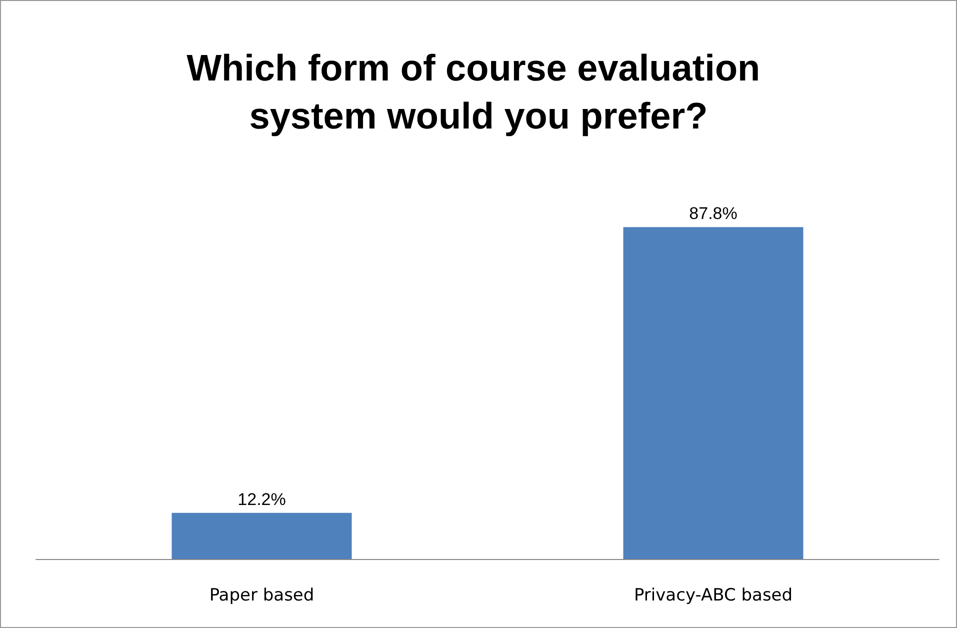  What do you see at coordinates (713, 596) in the screenshot?
I see `x-tick-label: Privacy-ABC based` at bounding box center [713, 596].